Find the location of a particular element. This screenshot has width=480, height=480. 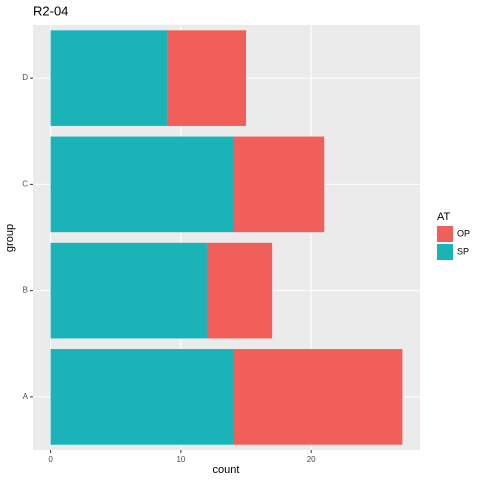

x-tick-label: 10 is located at coordinates (180, 459).